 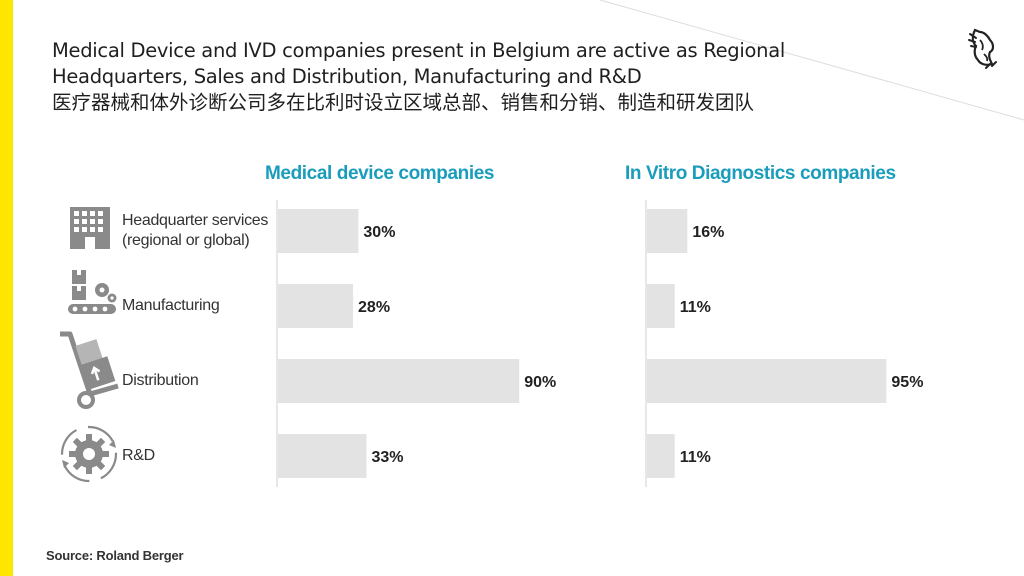 What do you see at coordinates (89, 370) in the screenshot?
I see `hand-truck-icon` at bounding box center [89, 370].